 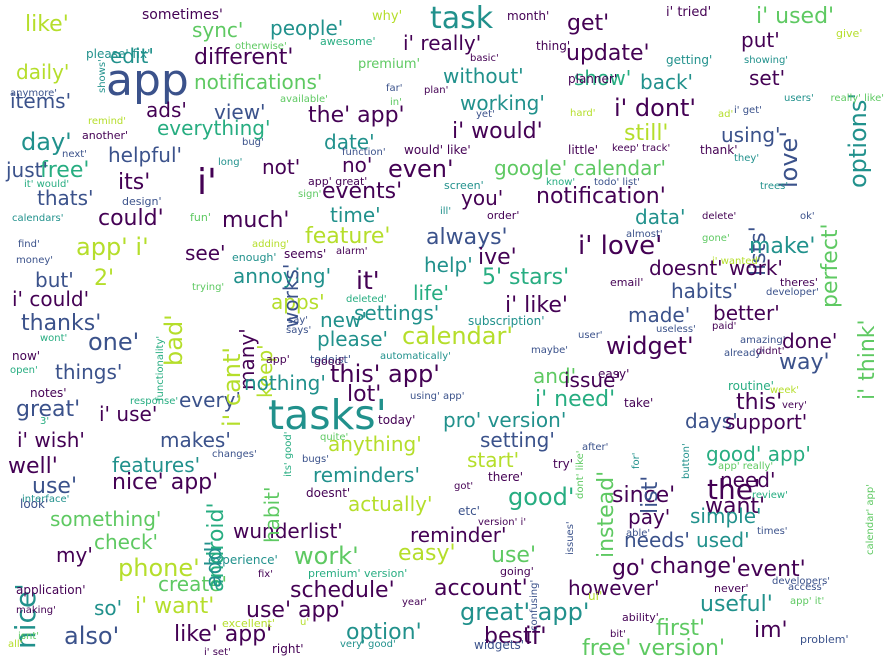 I want to click on cloud-word: its' good', so click(x=288, y=454).